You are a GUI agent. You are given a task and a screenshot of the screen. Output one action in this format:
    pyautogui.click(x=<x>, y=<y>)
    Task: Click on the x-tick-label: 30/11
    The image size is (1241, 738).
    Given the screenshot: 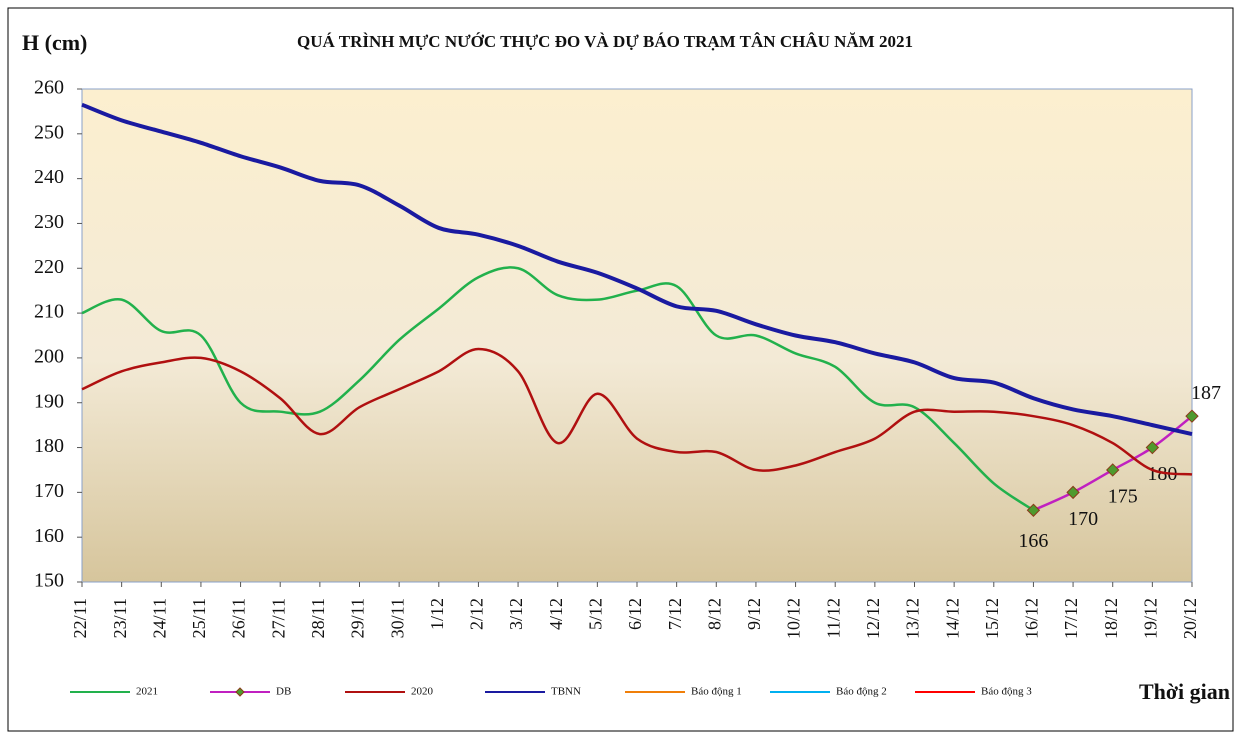 What is the action you would take?
    pyautogui.click(x=397, y=618)
    